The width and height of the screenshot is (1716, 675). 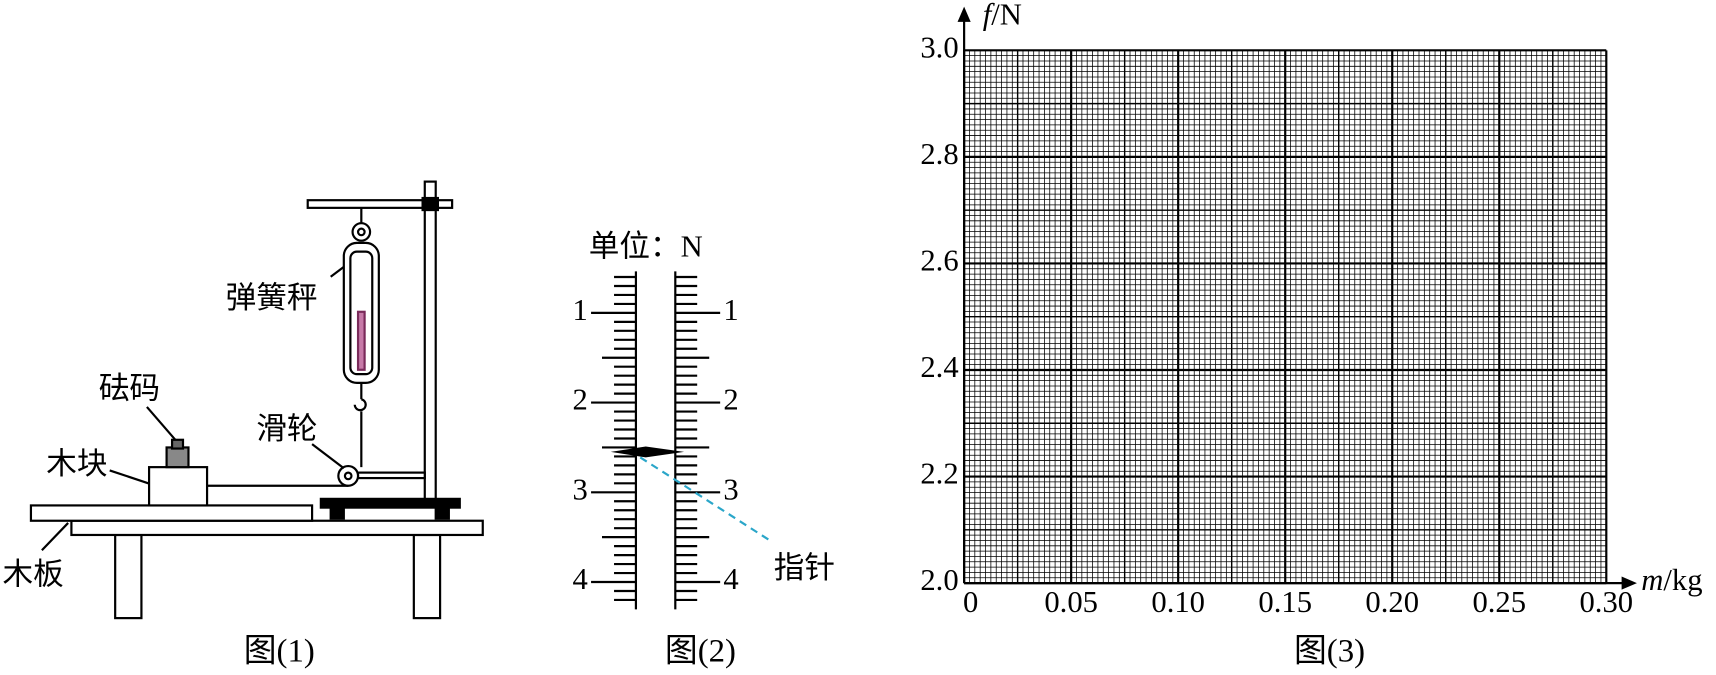 What do you see at coordinates (939, 47) in the screenshot?
I see `y-tick-label: 3.0` at bounding box center [939, 47].